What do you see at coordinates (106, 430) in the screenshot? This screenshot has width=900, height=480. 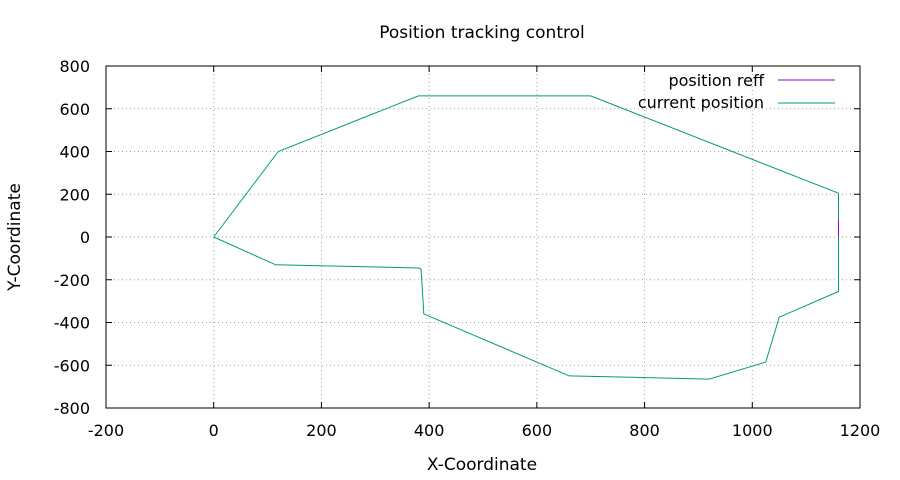 I see `x-tick-label: -200` at bounding box center [106, 430].